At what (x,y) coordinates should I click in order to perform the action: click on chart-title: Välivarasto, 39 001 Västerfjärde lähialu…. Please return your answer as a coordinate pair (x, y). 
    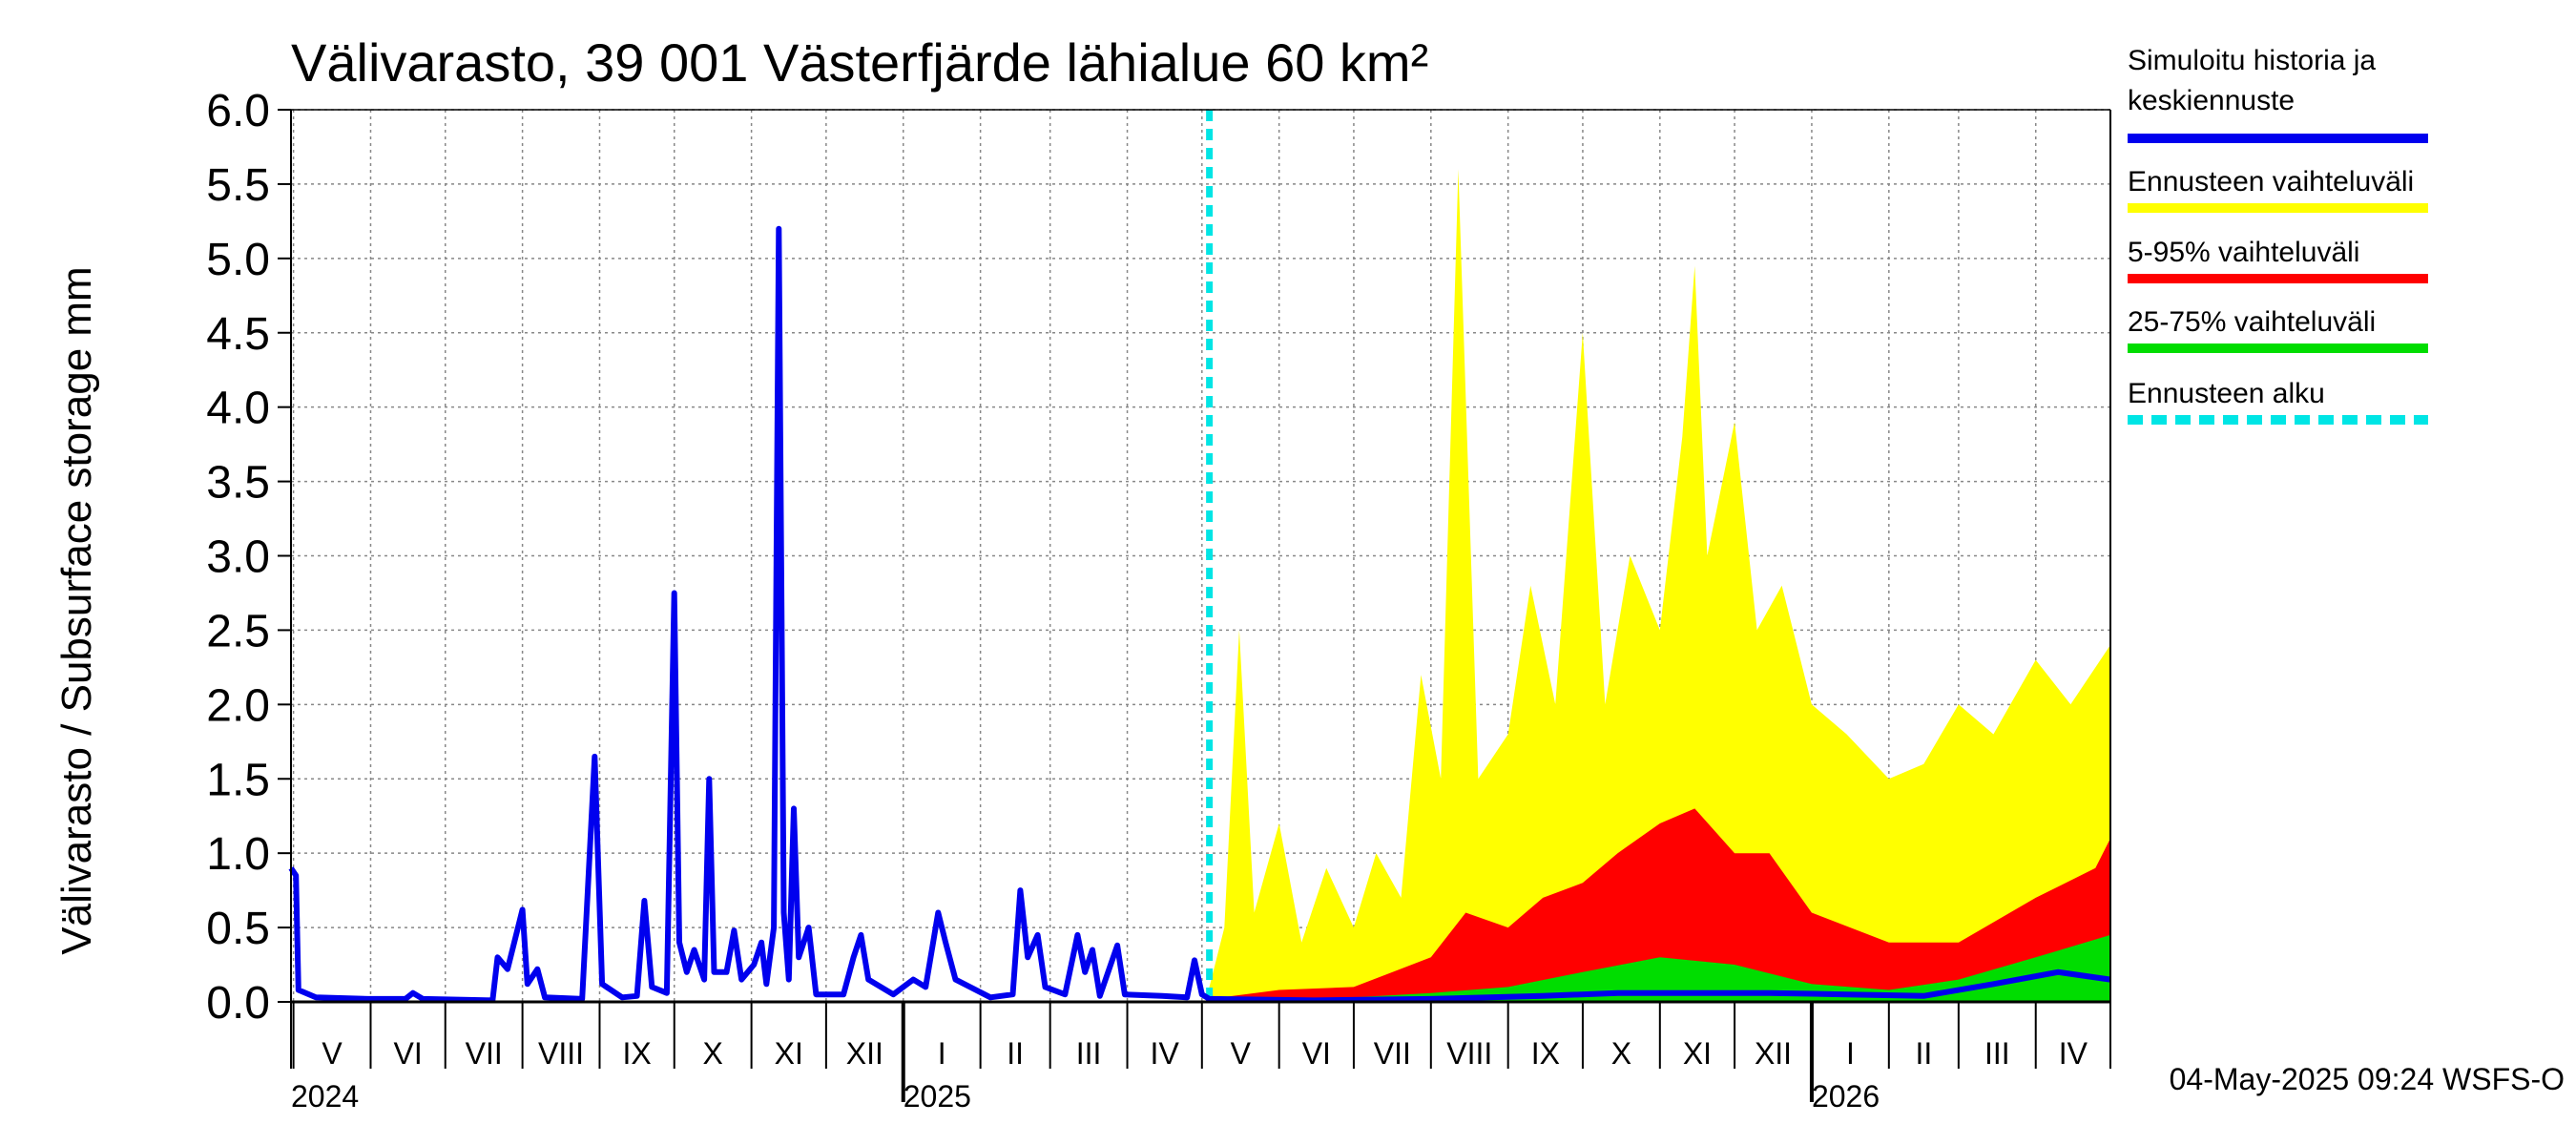
    Looking at the image, I should click on (859, 62).